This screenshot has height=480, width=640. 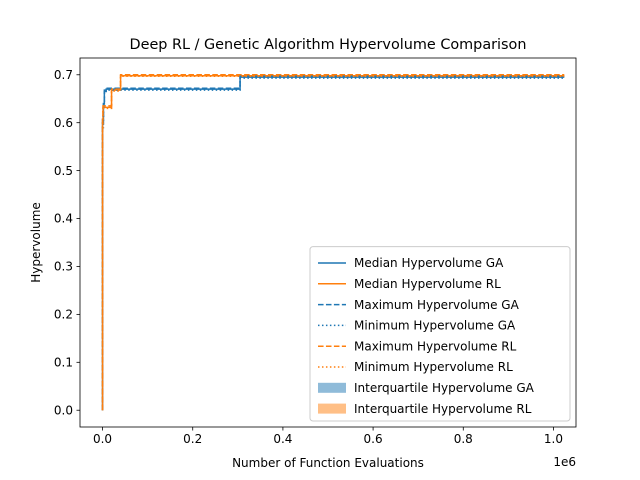 What do you see at coordinates (429, 263) in the screenshot?
I see `legend-label-0: Median Hypervolume GA` at bounding box center [429, 263].